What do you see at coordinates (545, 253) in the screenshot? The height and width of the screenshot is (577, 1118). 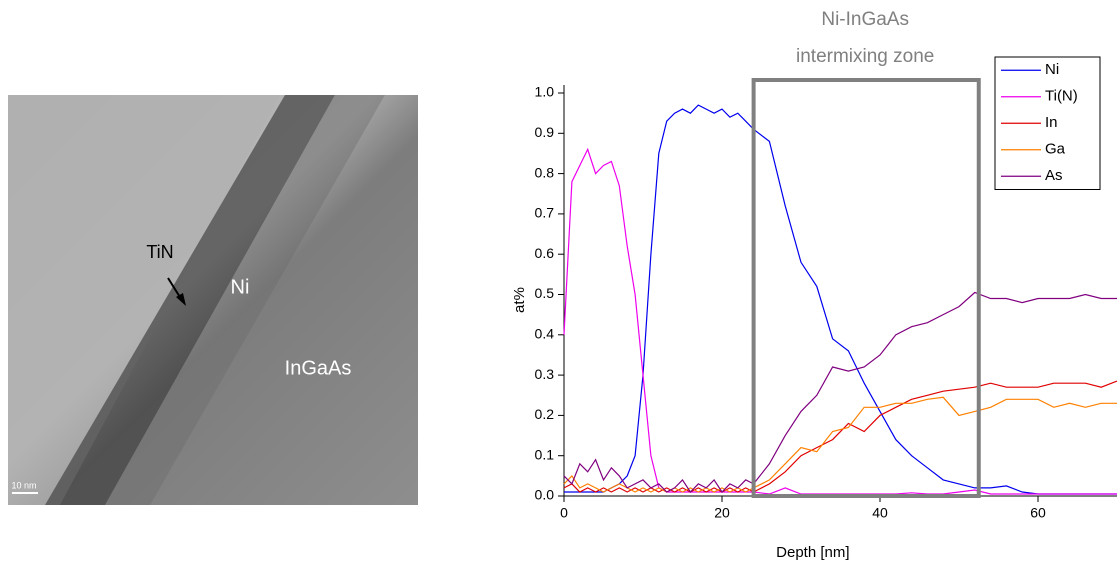 I see `y-tick-label: 0.6` at bounding box center [545, 253].